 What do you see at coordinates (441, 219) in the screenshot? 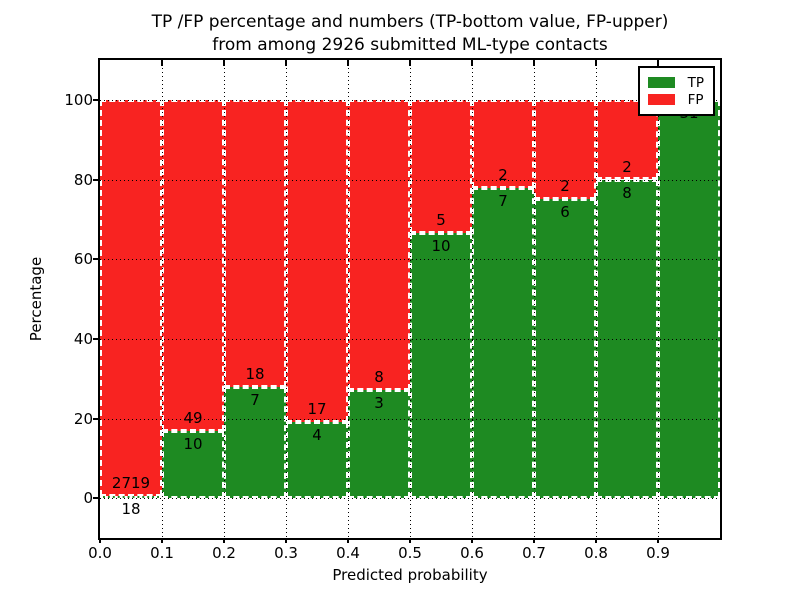
I see `bar-count-label-fp: 5` at bounding box center [441, 219].